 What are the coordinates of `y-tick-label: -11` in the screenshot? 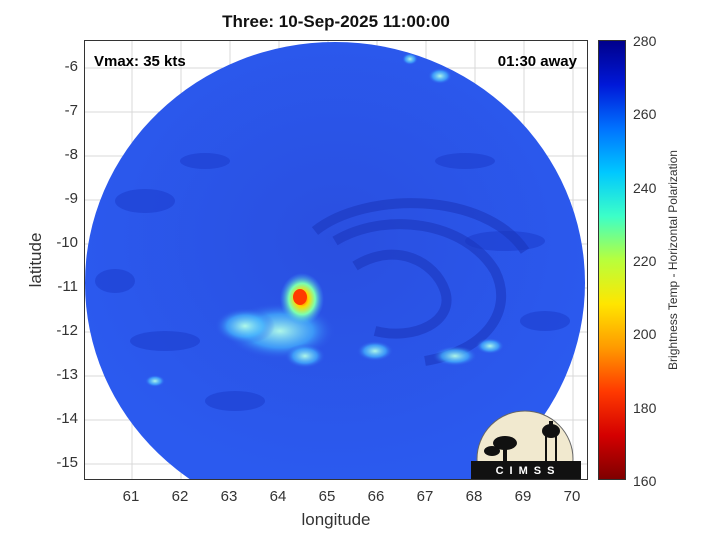 It's located at (67, 286).